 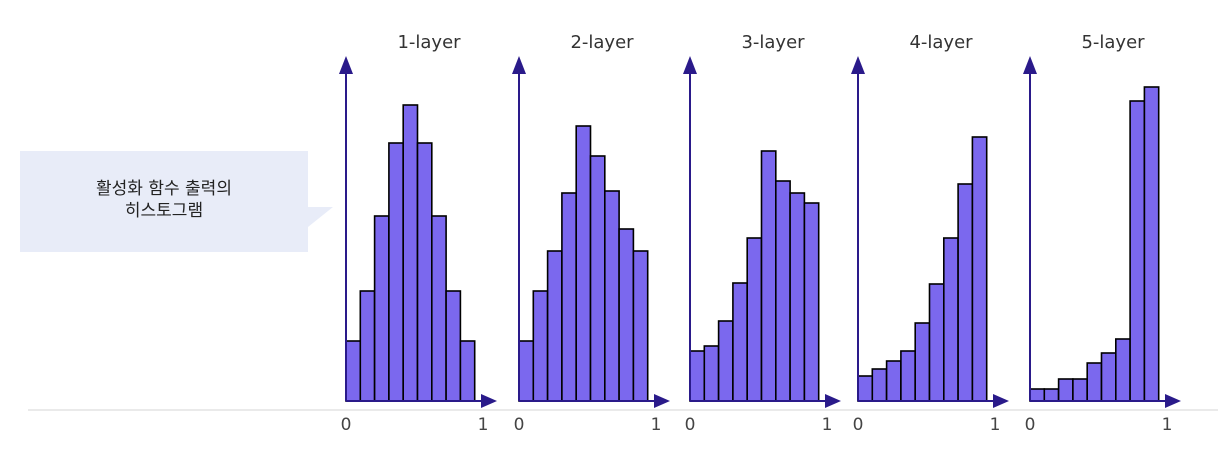 What do you see at coordinates (429, 42) in the screenshot?
I see `chart-title-1: 1-layer` at bounding box center [429, 42].